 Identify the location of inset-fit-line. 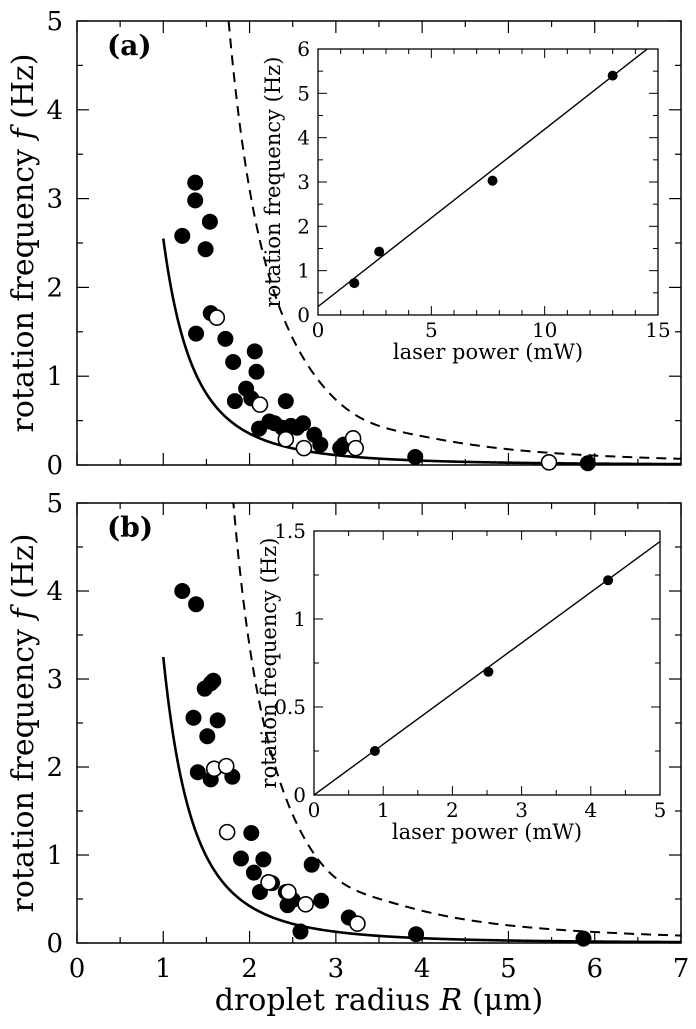
(483, 178).